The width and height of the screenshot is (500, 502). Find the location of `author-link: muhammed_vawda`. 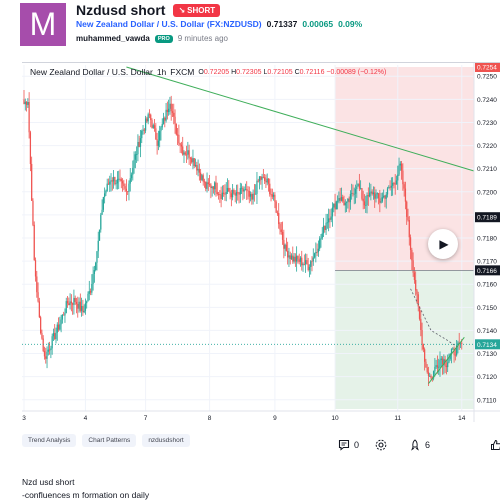

author-link: muhammed_vawda is located at coordinates (113, 38).